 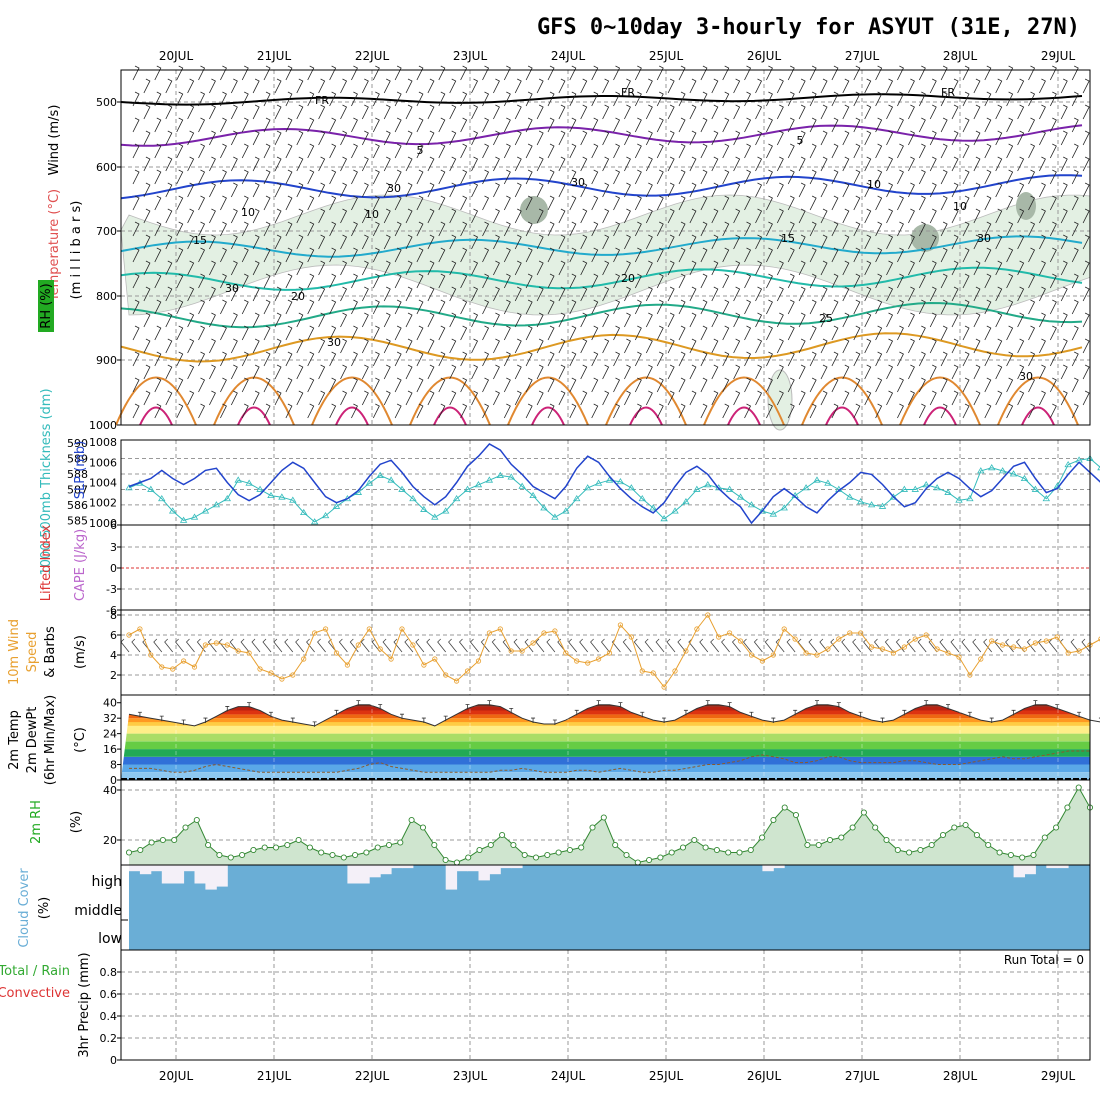 I want to click on tick-label: 0, so click(x=113, y=780).